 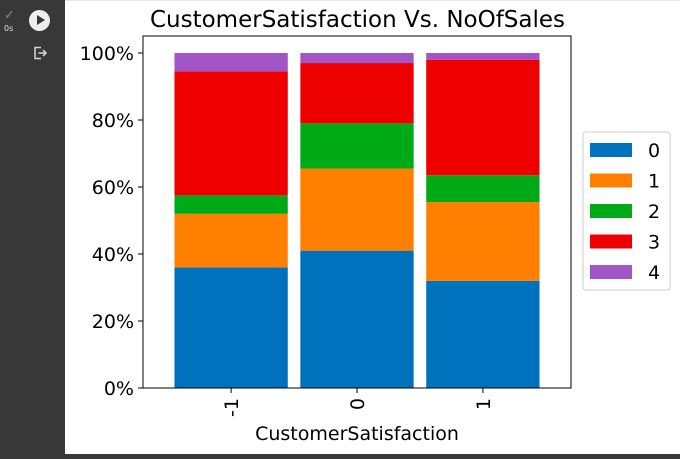 I want to click on legend-label-0: 0, so click(x=654, y=151).